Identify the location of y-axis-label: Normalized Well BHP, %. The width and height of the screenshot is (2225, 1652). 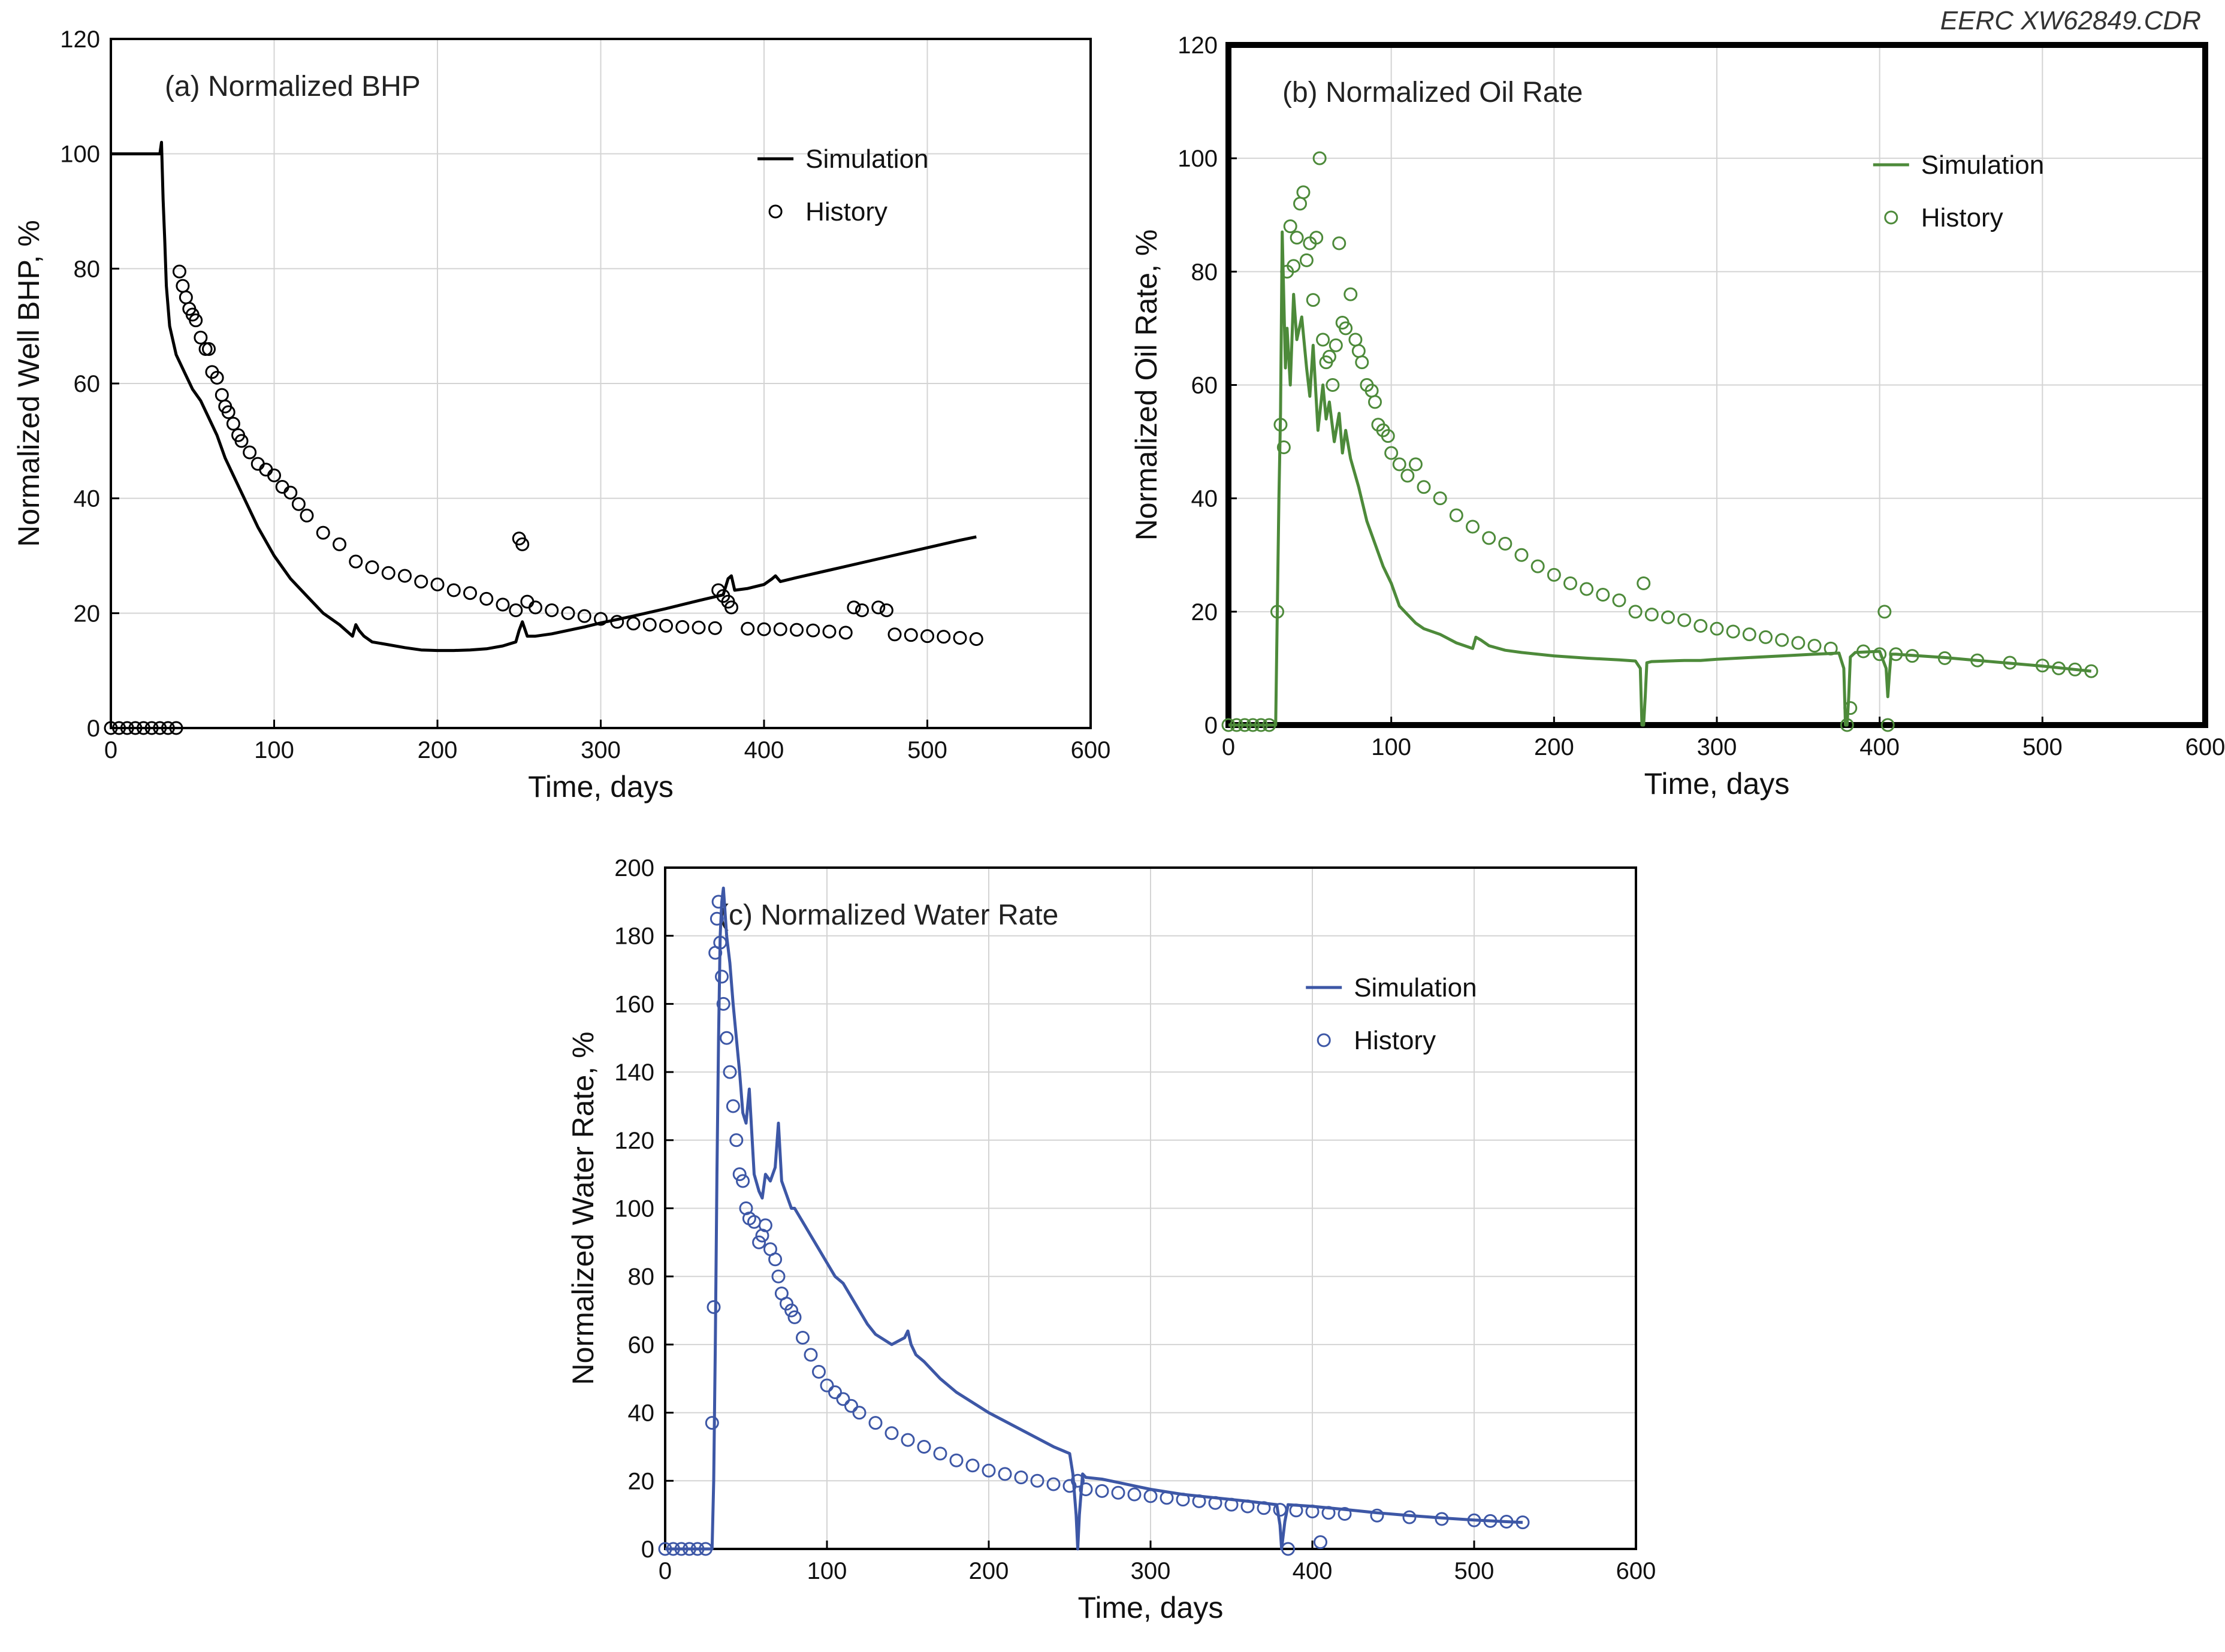
(29, 383).